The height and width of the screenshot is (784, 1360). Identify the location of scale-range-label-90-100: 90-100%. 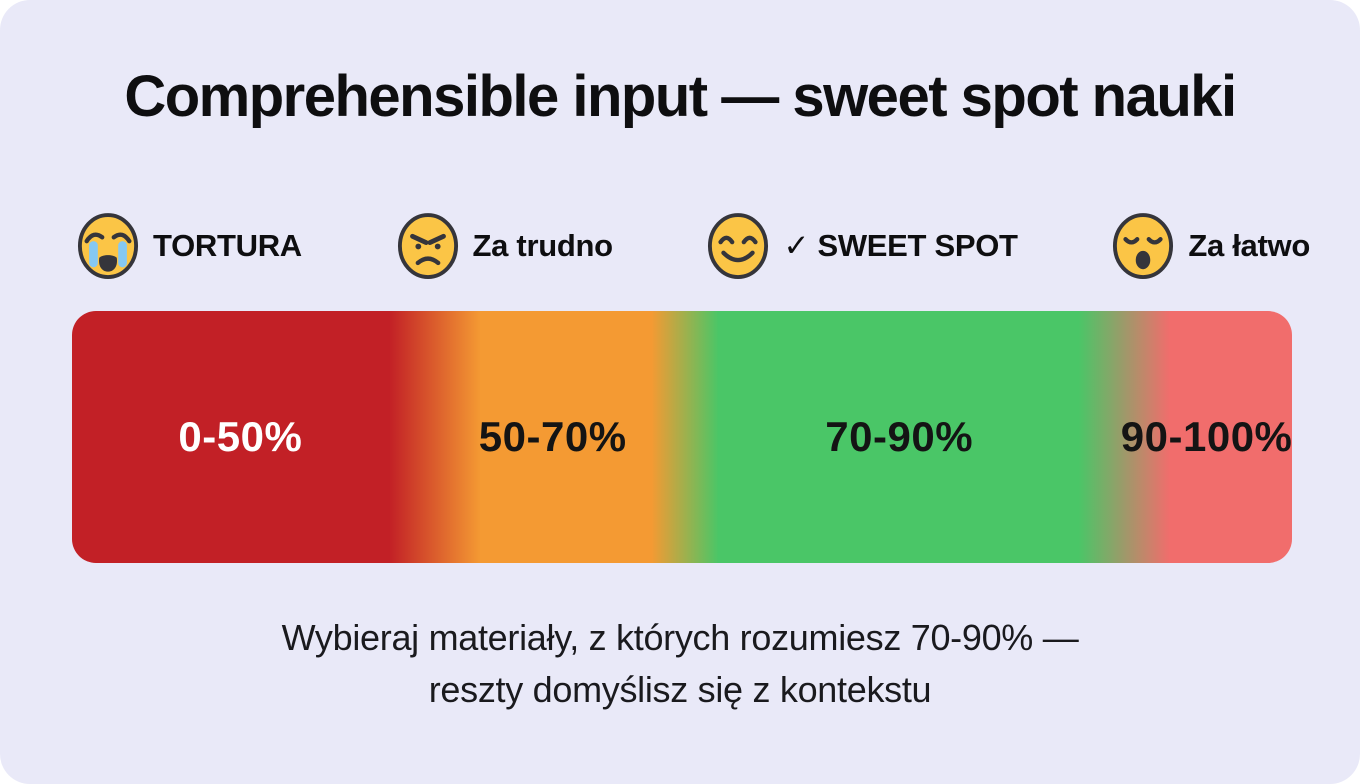
(1206, 436).